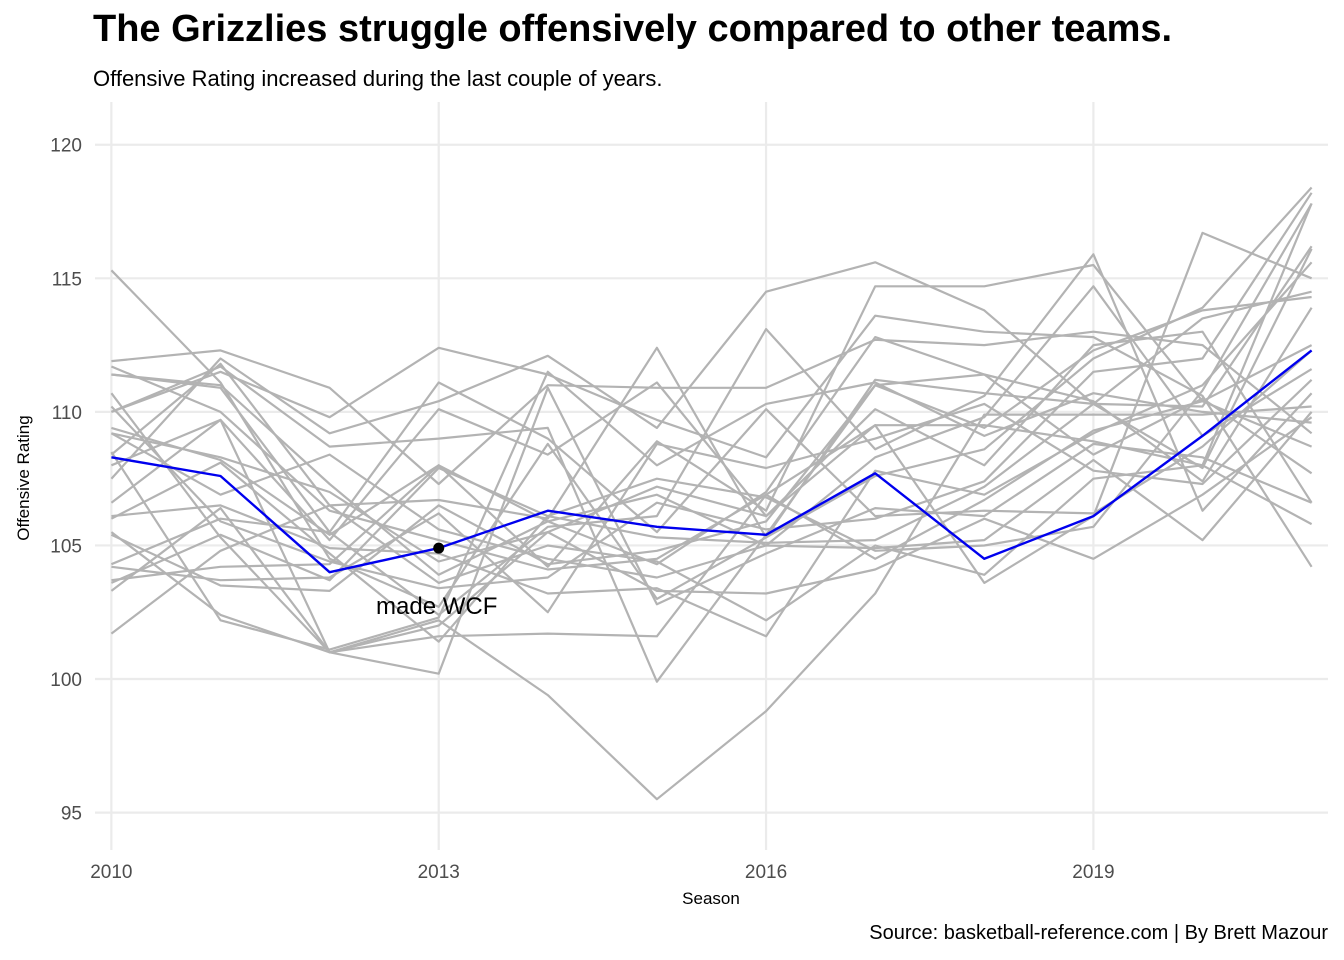 The height and width of the screenshot is (960, 1344). I want to click on annotation-point, so click(439, 548).